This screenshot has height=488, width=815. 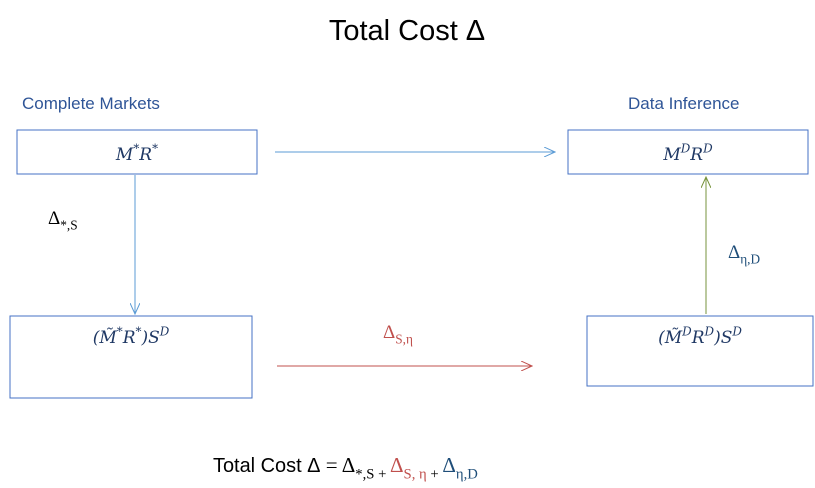 I want to click on node-label: MDRD, so click(x=687, y=153).